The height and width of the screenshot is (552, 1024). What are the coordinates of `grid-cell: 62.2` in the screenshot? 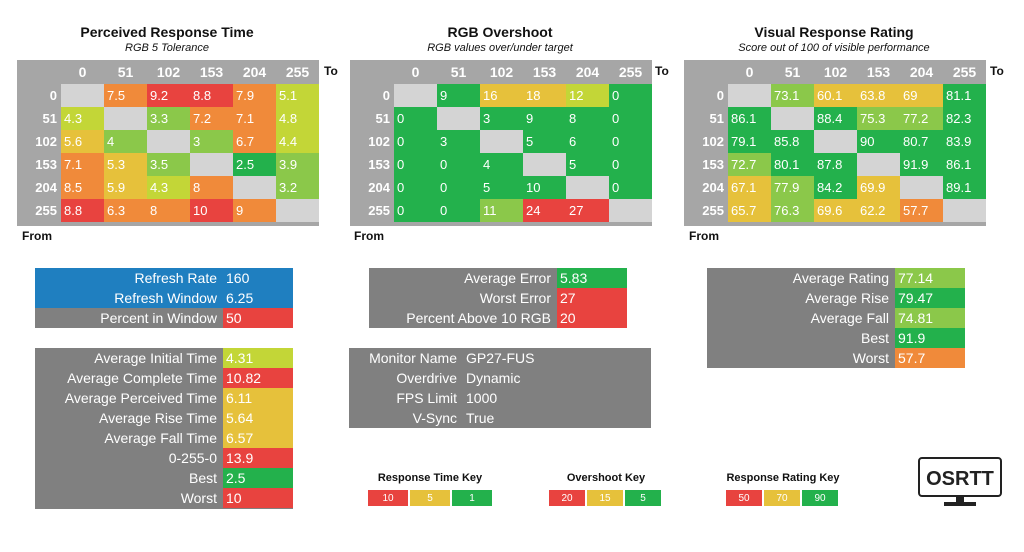 It's located at (878, 210).